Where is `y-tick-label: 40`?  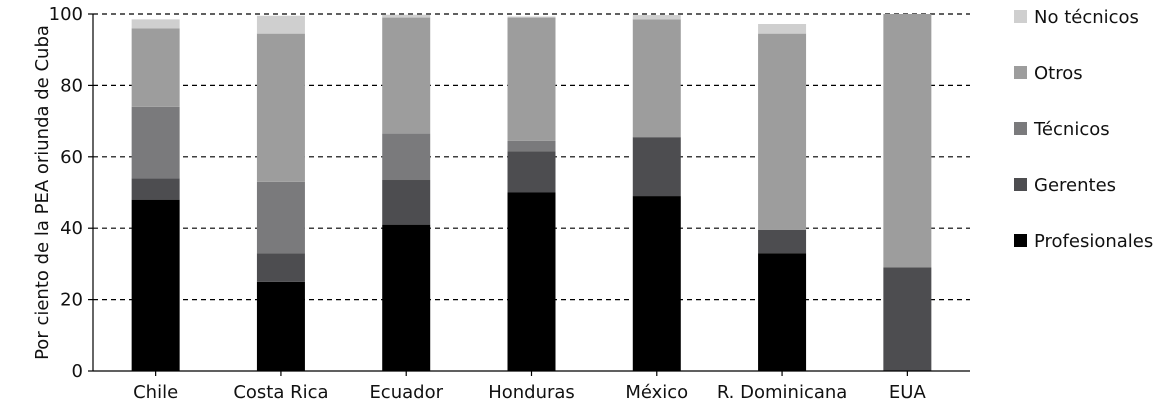 y-tick-label: 40 is located at coordinates (71, 228).